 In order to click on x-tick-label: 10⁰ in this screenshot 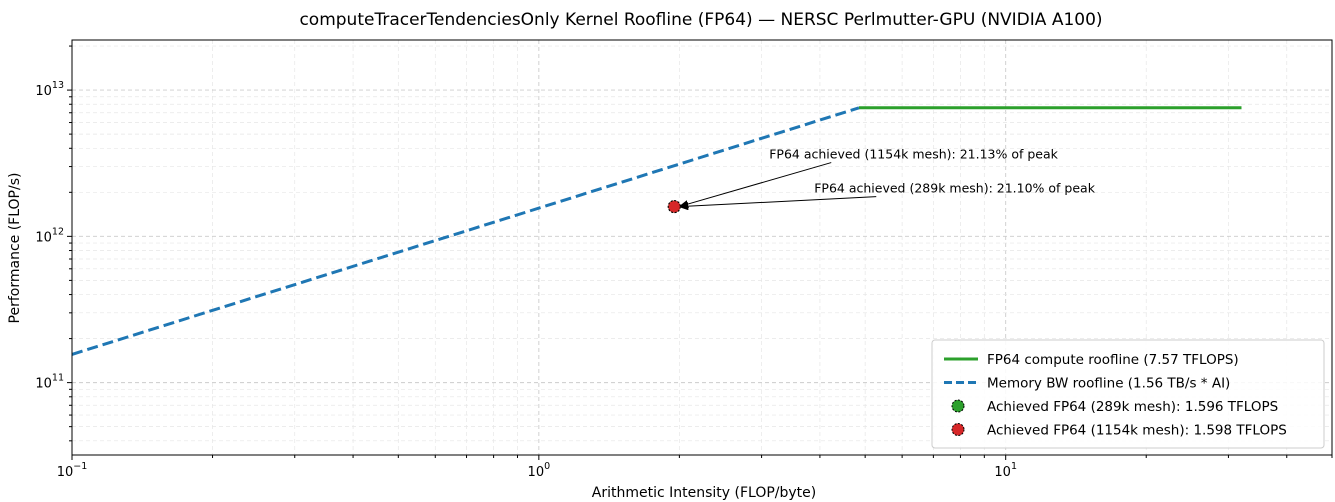, I will do `click(539, 470)`.